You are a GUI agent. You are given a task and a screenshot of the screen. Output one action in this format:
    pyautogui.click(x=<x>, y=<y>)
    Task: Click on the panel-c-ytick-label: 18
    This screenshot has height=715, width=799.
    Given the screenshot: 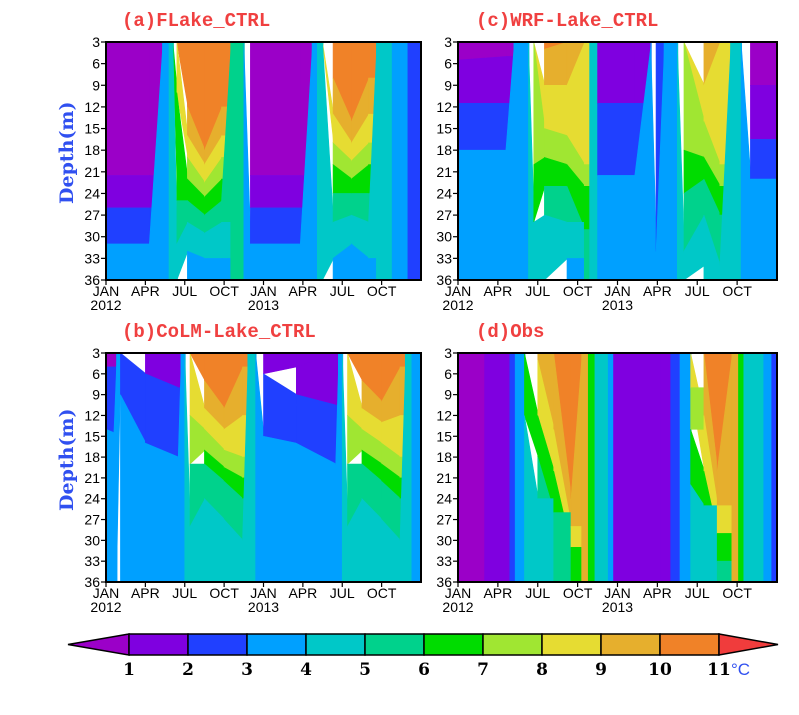 What is the action you would take?
    pyautogui.click(x=444, y=150)
    